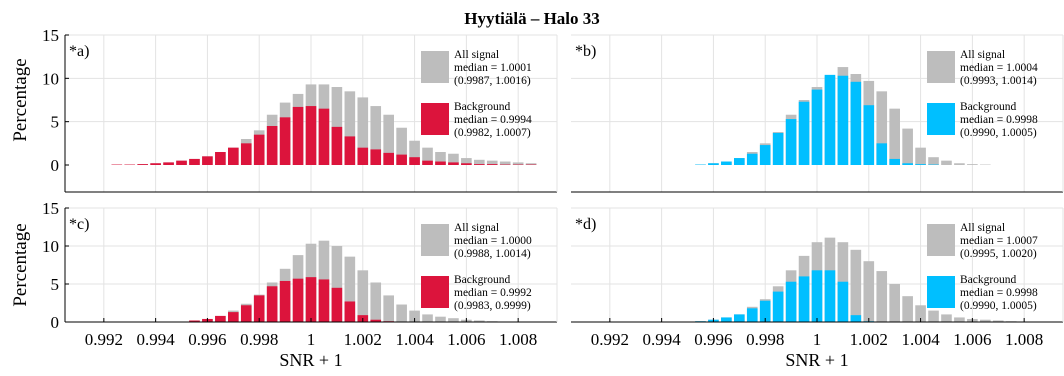 Image resolution: width=1064 pixels, height=376 pixels. Describe the element at coordinates (999, 293) in the screenshot. I see `legend-median-background: median = 0.9998` at that location.